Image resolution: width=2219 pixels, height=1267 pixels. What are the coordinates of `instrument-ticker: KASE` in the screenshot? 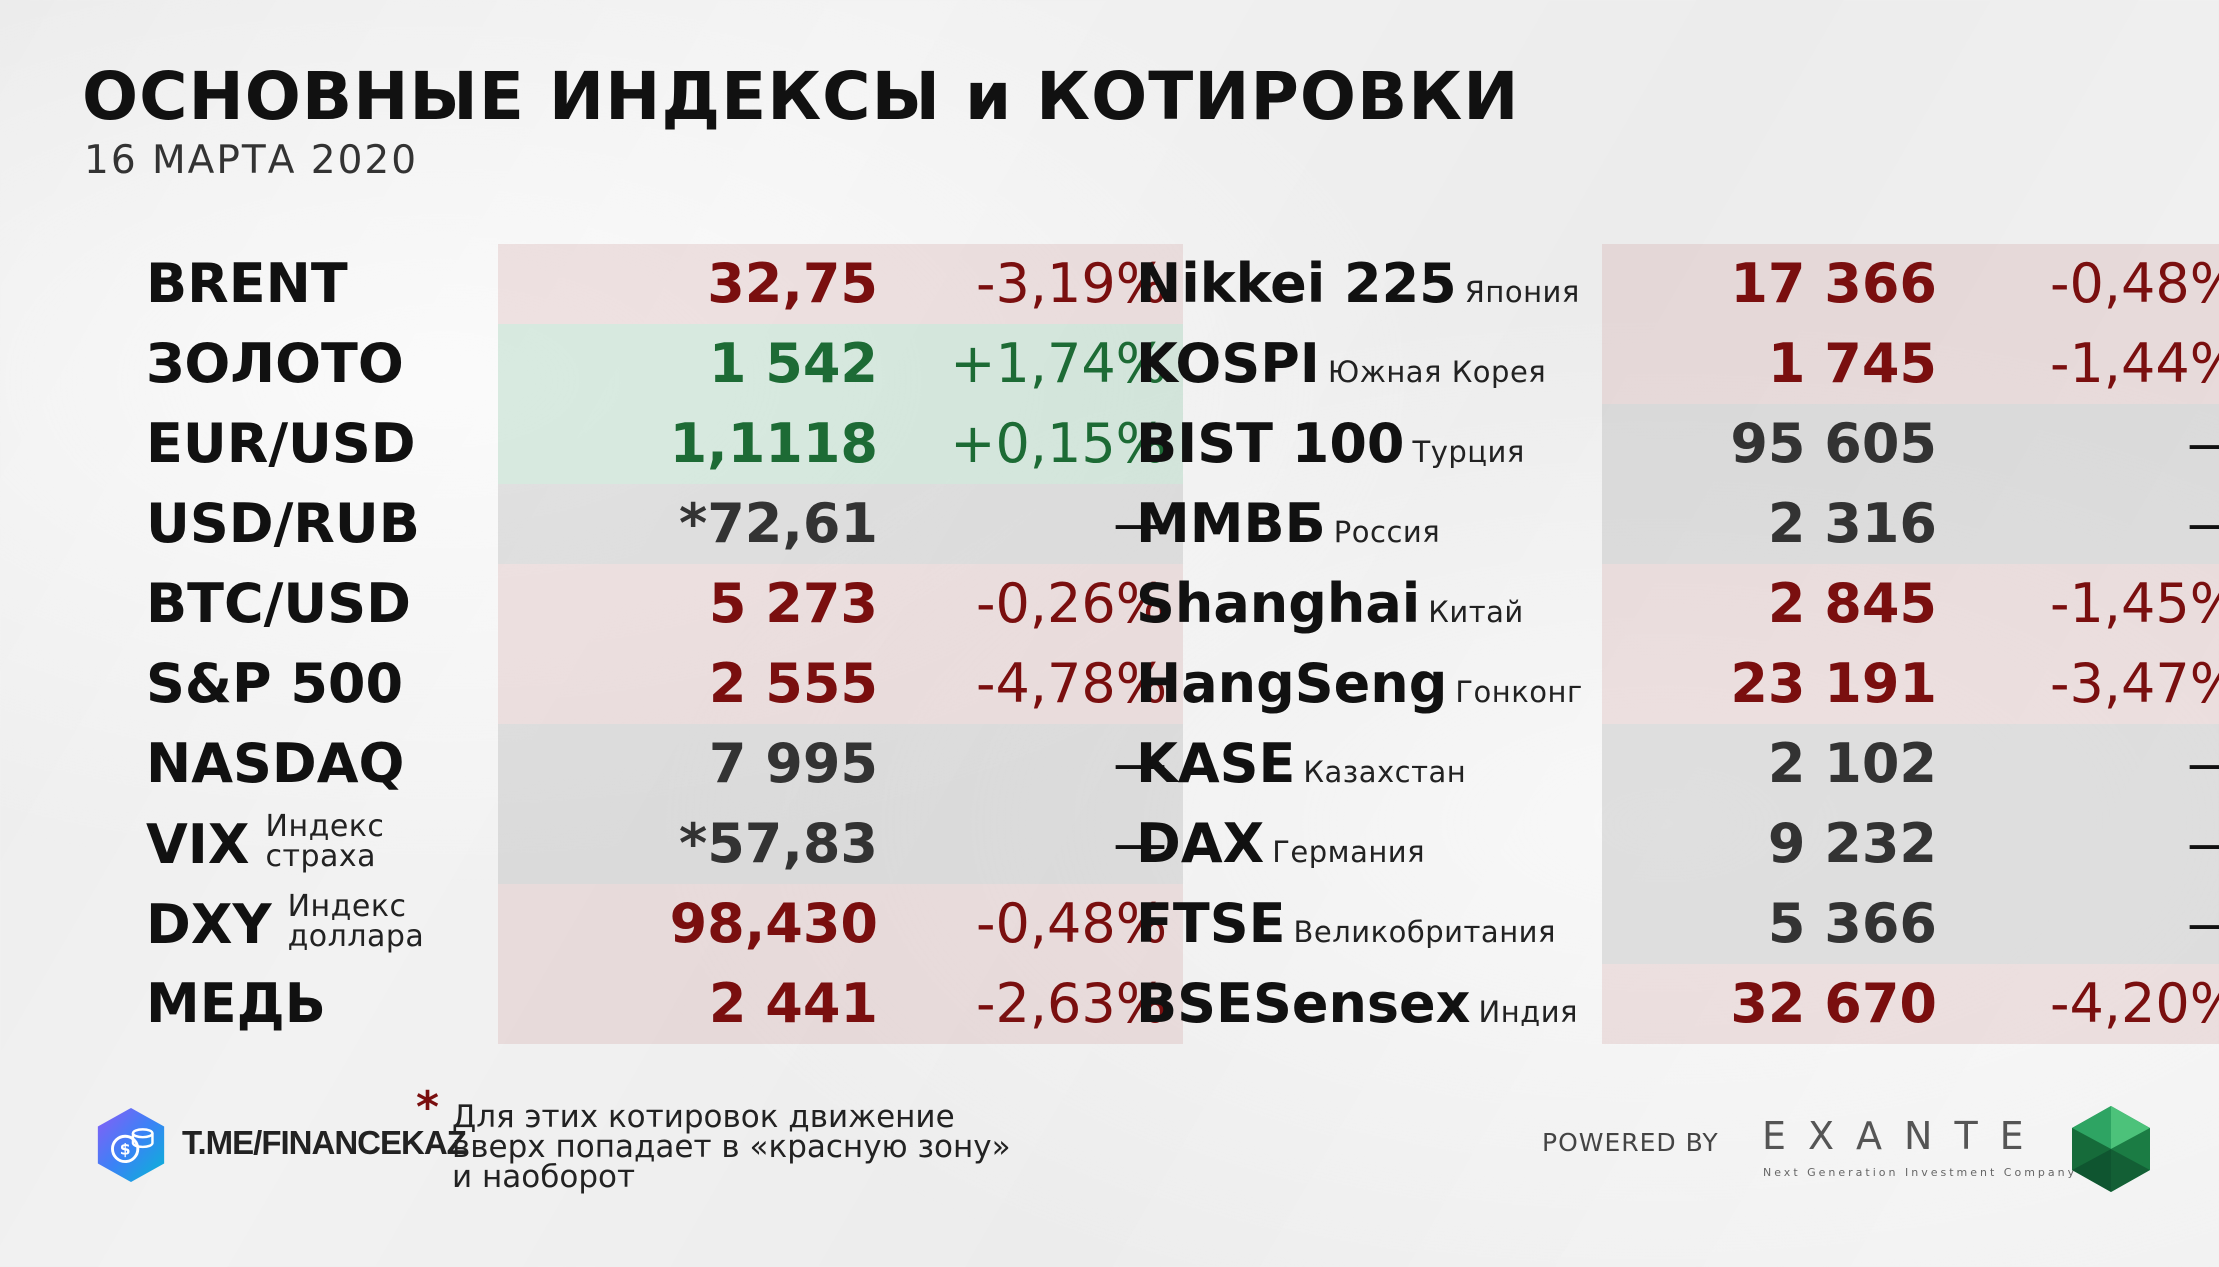 It's located at (1216, 763).